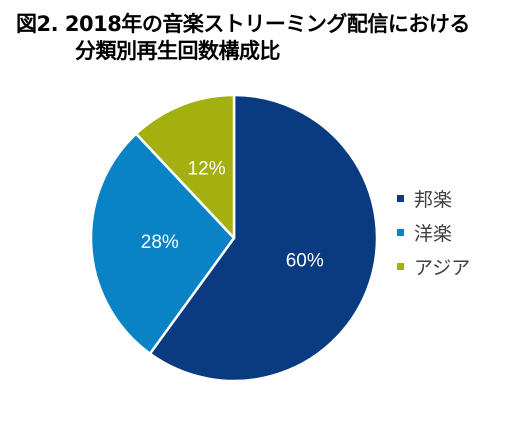 The width and height of the screenshot is (515, 428). Describe the element at coordinates (442, 267) in the screenshot. I see `legend-label-asian: アジア` at that location.